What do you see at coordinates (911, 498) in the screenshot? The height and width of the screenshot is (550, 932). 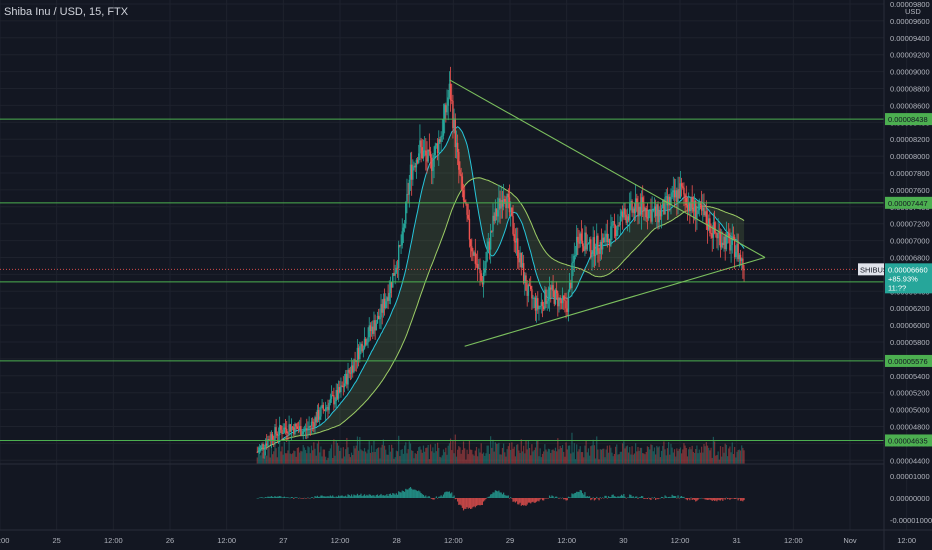 I see `oscillator-axis: 0.00001000 0.00000000 -0.00001000` at bounding box center [911, 498].